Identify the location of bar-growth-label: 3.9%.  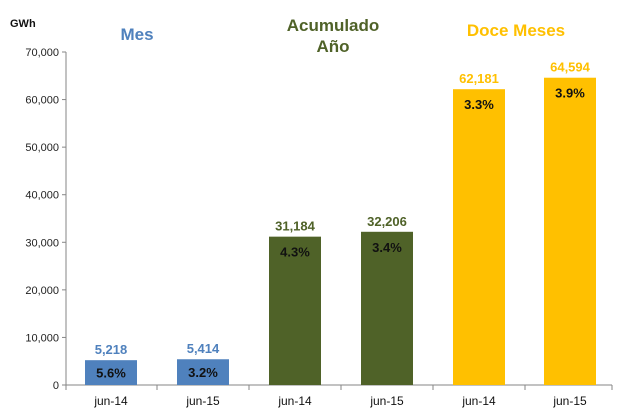
(570, 93).